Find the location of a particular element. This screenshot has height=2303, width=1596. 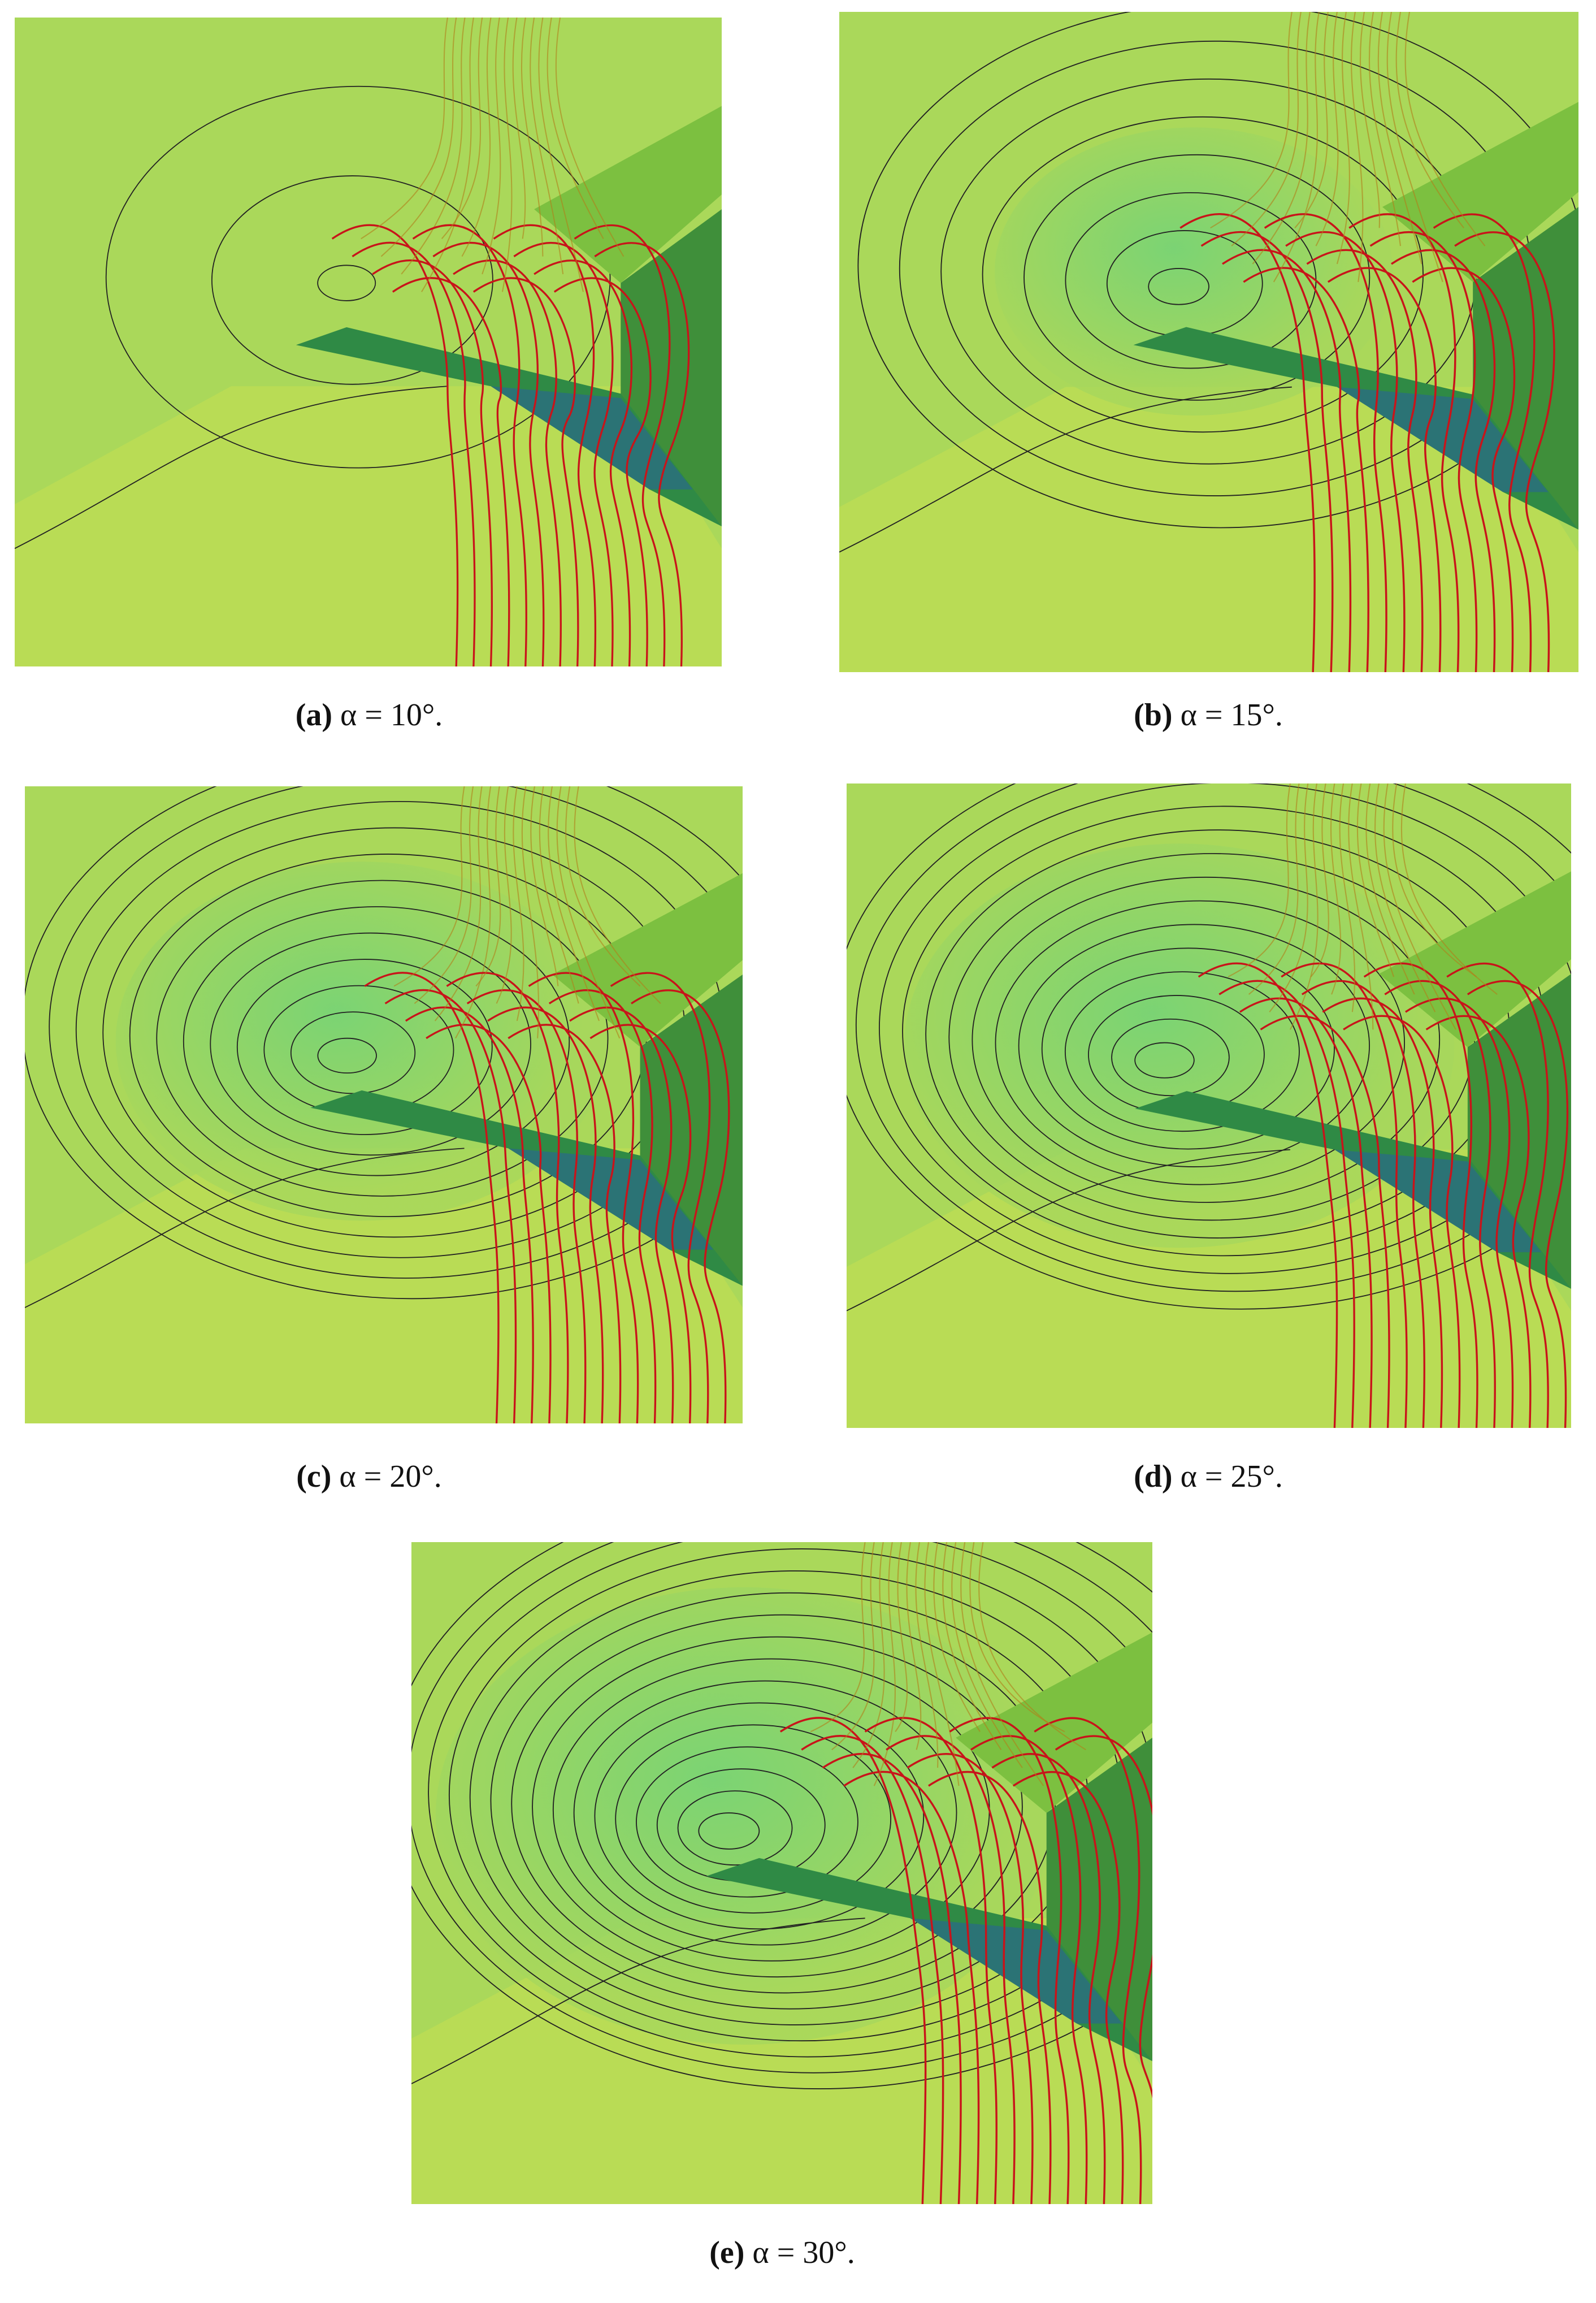

caption: (c) α = 20°. is located at coordinates (368, 1476).